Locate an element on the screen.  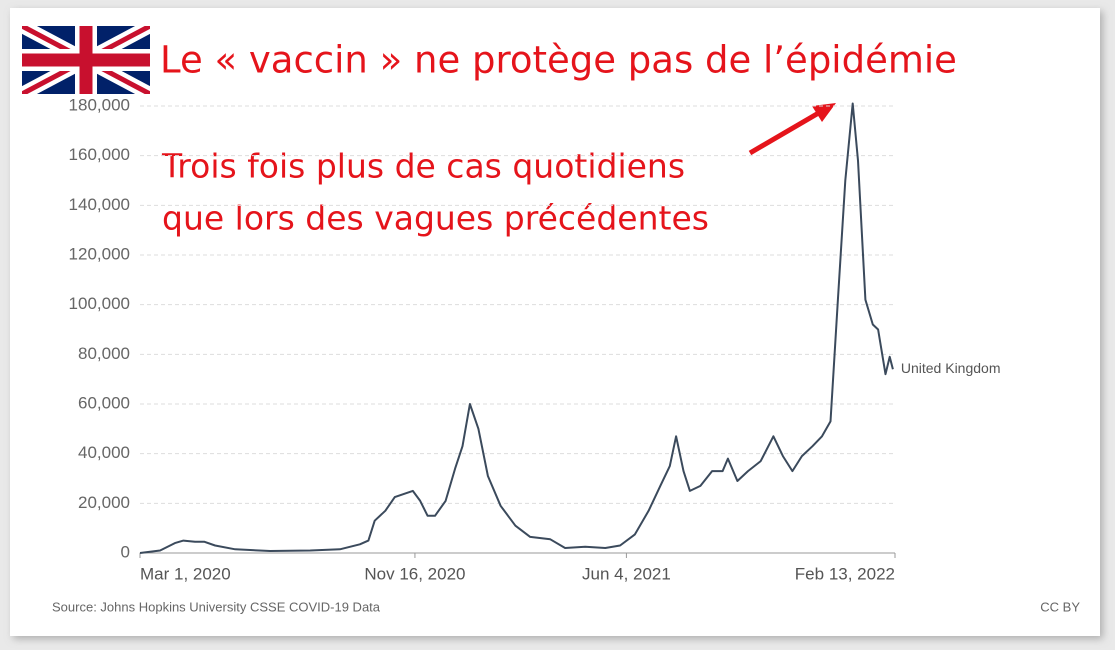
x-tick-label: Mar 1, 2020 is located at coordinates (185, 573).